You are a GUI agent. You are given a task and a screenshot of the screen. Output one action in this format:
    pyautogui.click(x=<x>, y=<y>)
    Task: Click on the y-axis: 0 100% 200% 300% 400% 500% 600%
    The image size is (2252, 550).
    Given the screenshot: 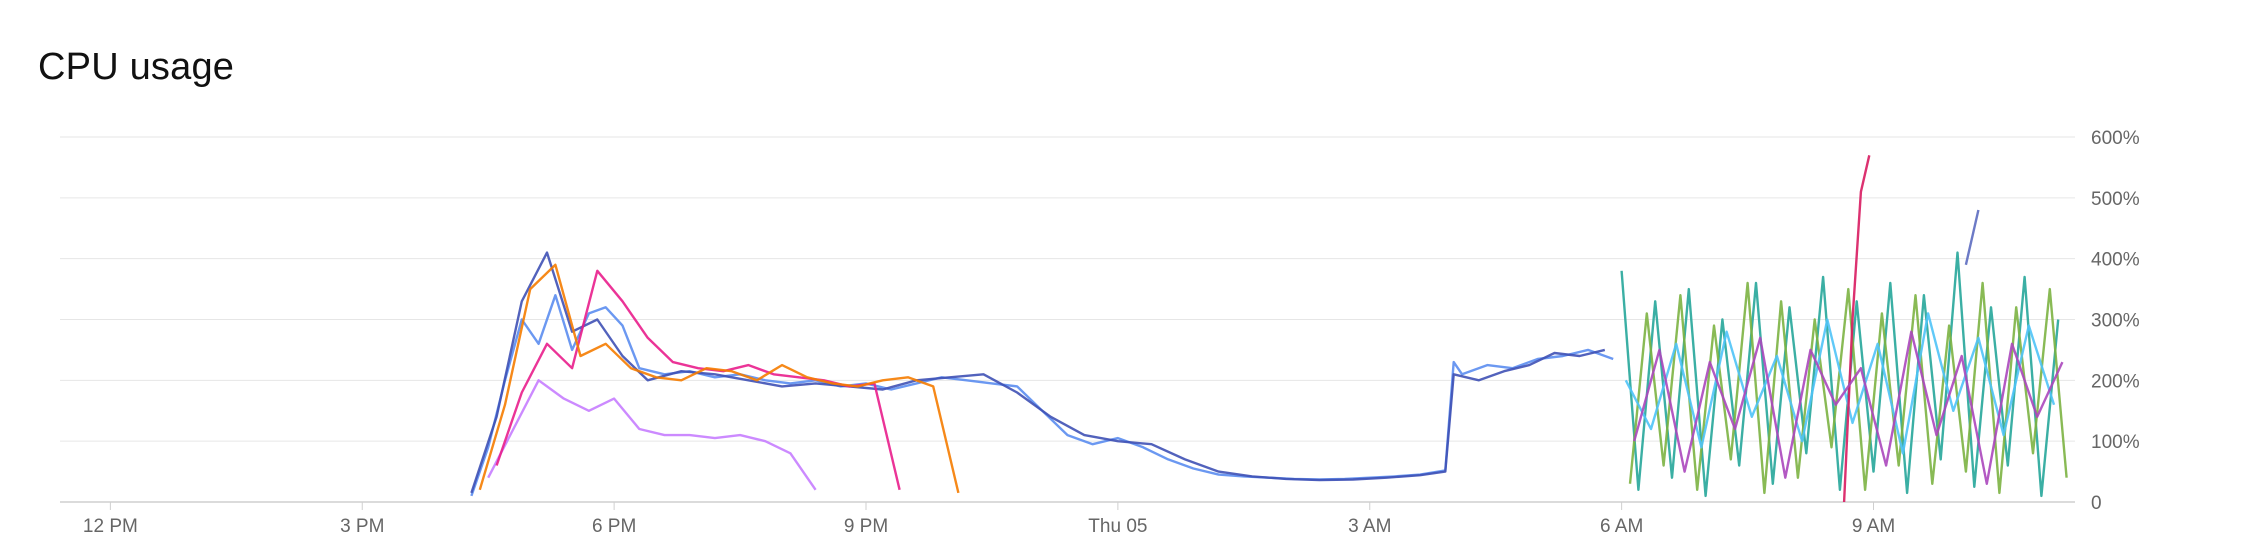 What is the action you would take?
    pyautogui.click(x=2115, y=321)
    